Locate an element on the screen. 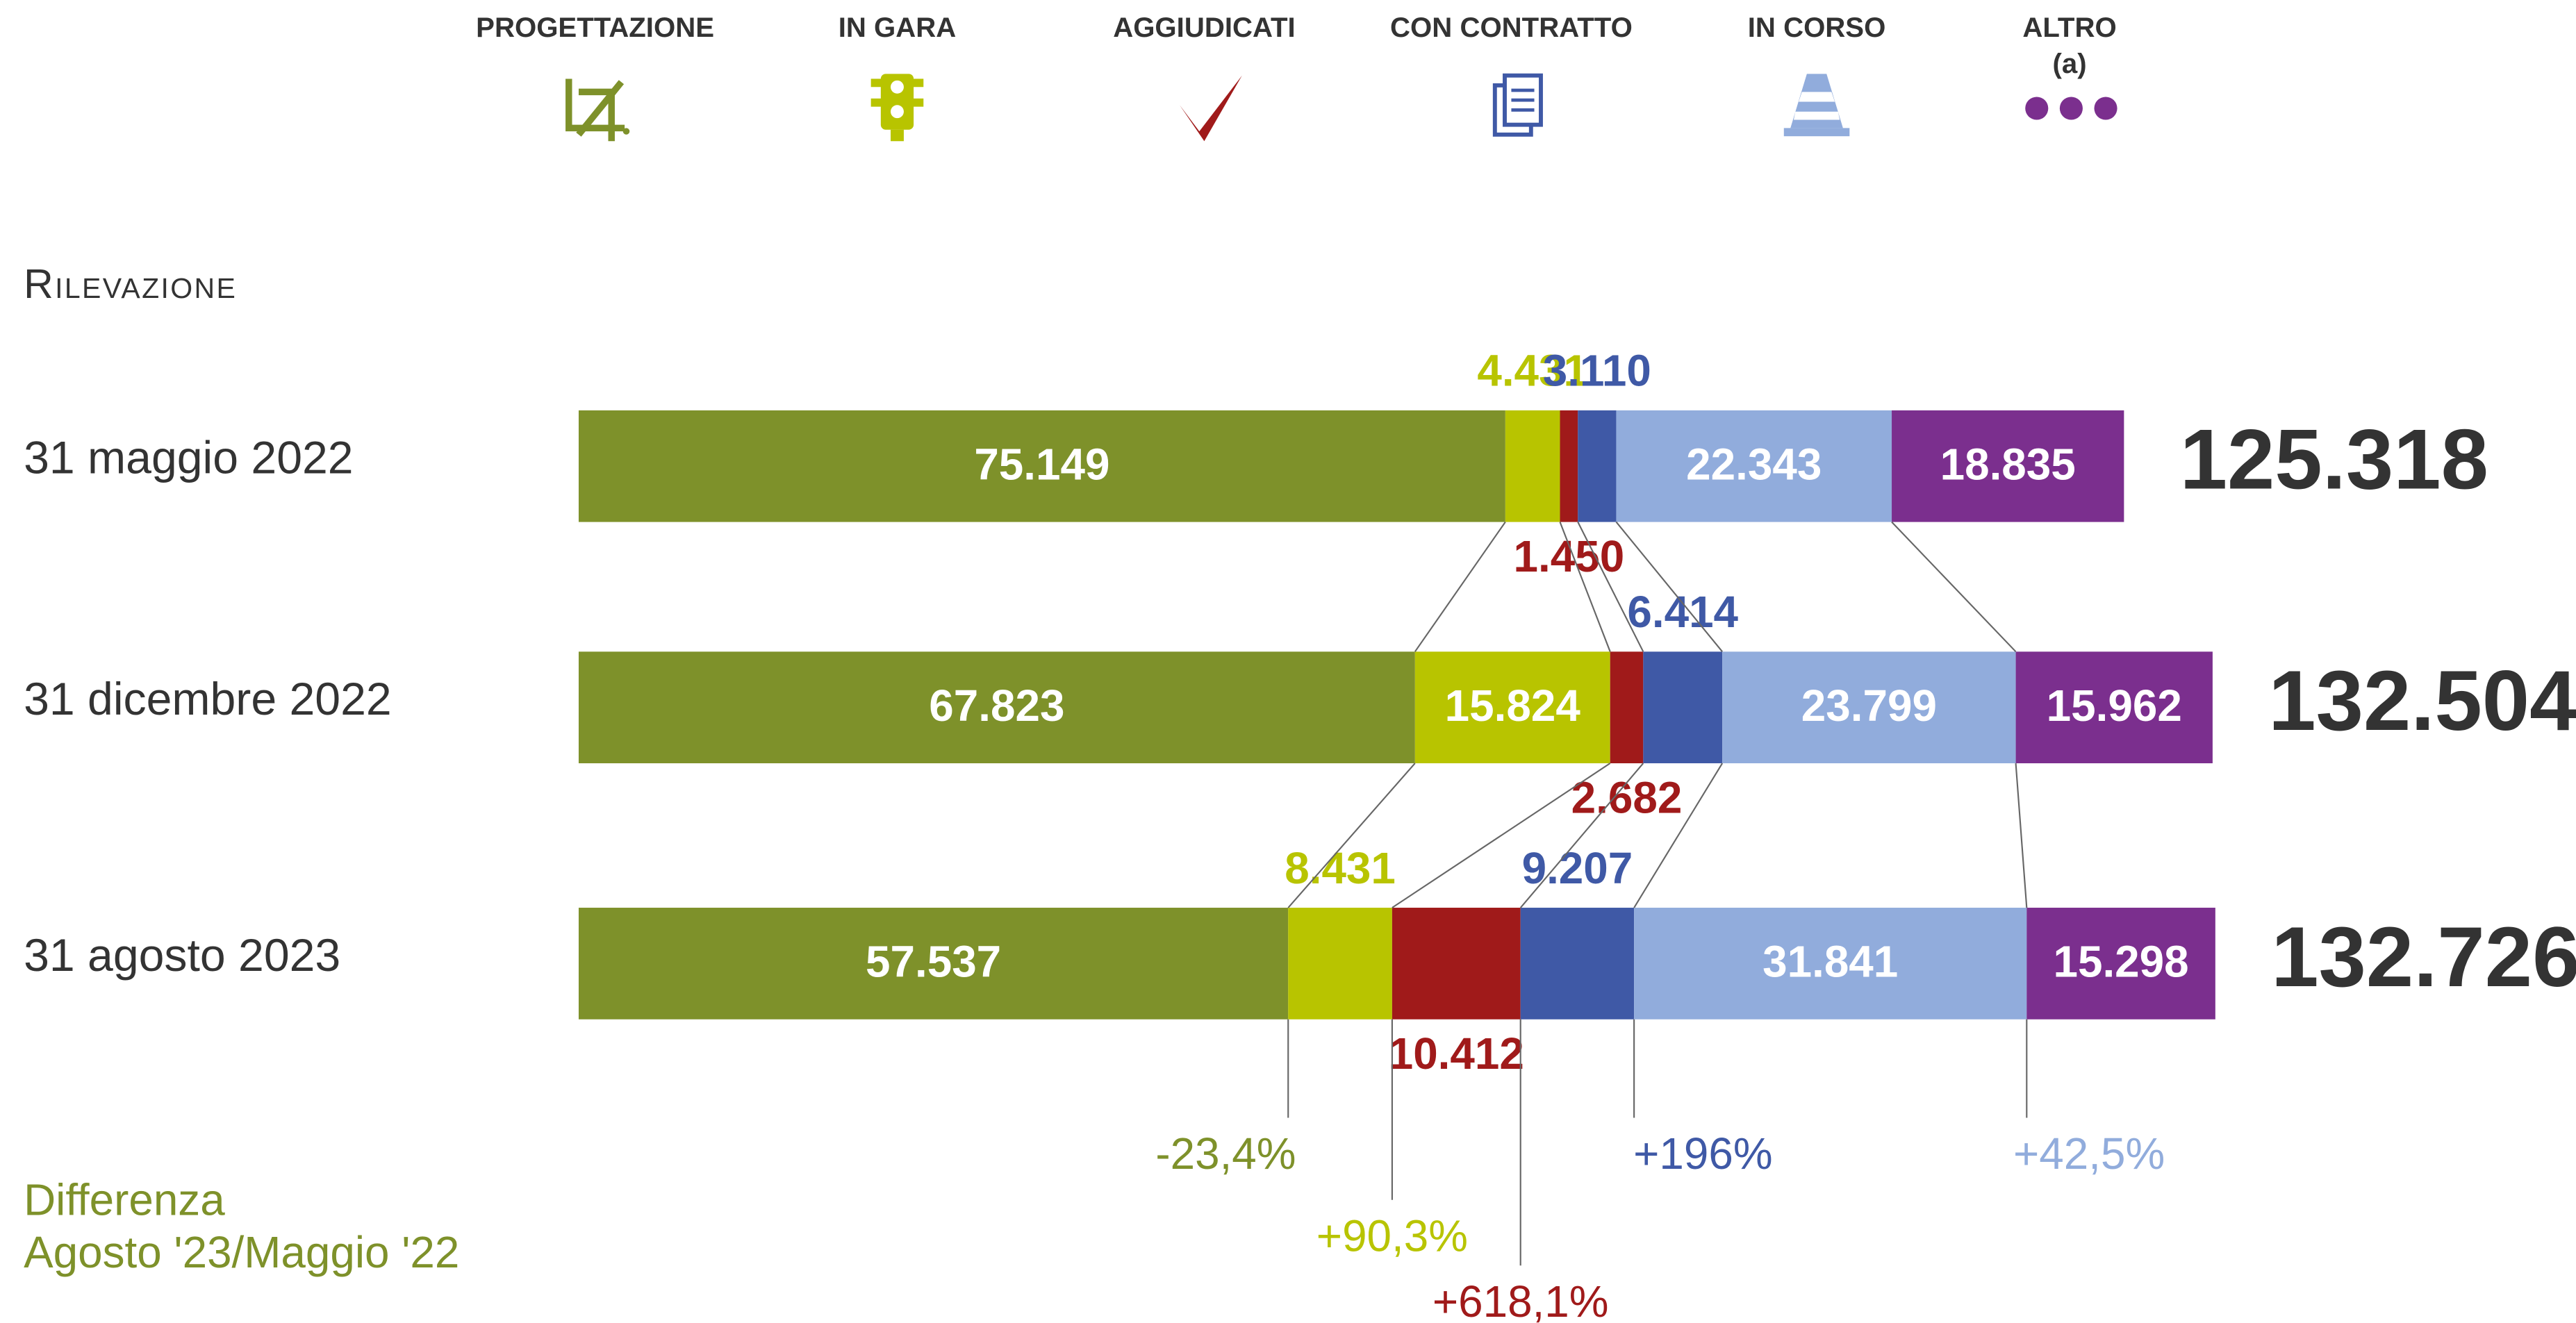 This screenshot has width=2576, height=1323. value-label: 31.841 is located at coordinates (1830, 962).